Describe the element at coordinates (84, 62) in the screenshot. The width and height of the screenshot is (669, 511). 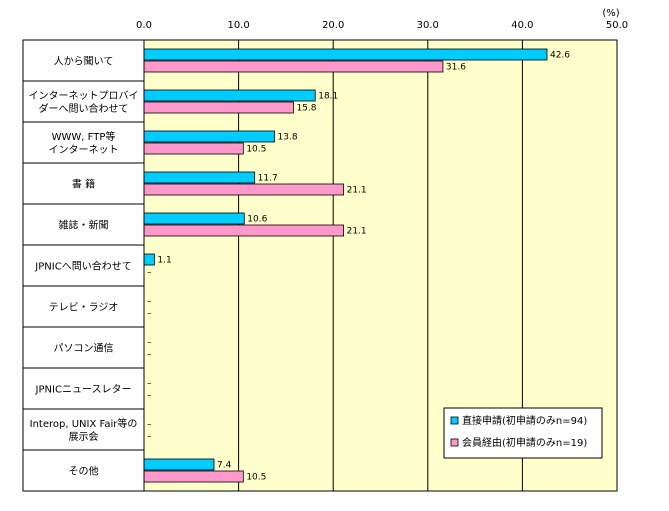
I see `category-label: 人から聞いて` at that location.